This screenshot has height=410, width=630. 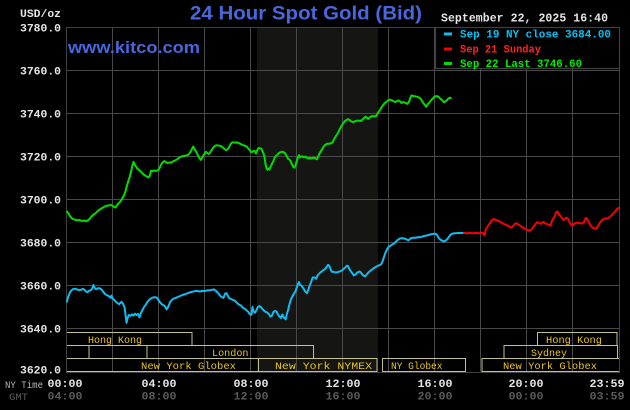 I want to click on svg-text: Sep 21 Sunday, so click(x=500, y=51).